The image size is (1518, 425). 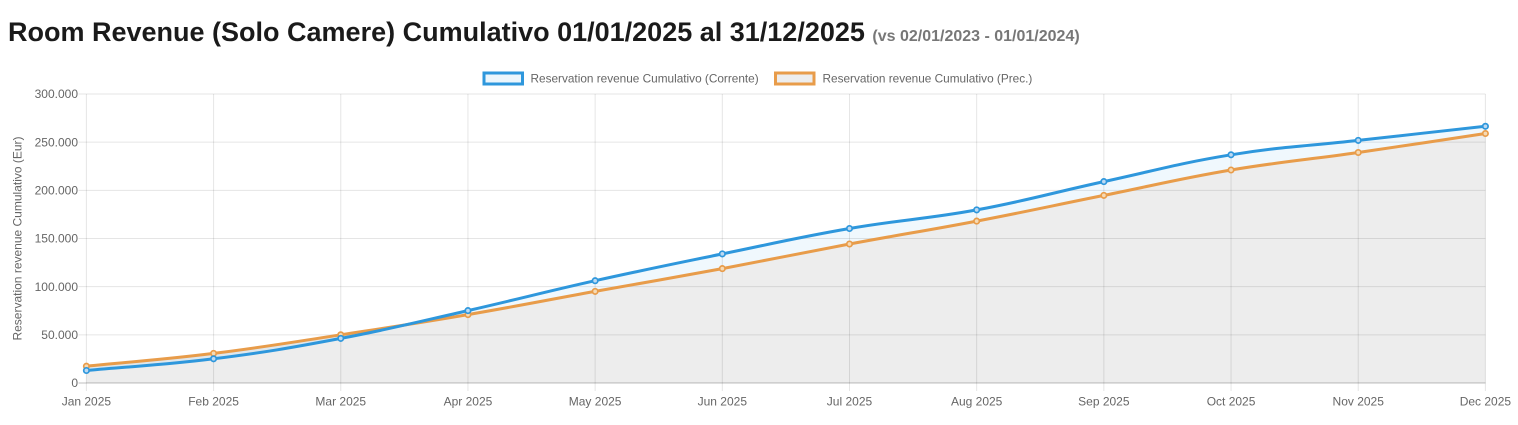 What do you see at coordinates (213, 402) in the screenshot?
I see `svg-text: Feb 2025` at bounding box center [213, 402].